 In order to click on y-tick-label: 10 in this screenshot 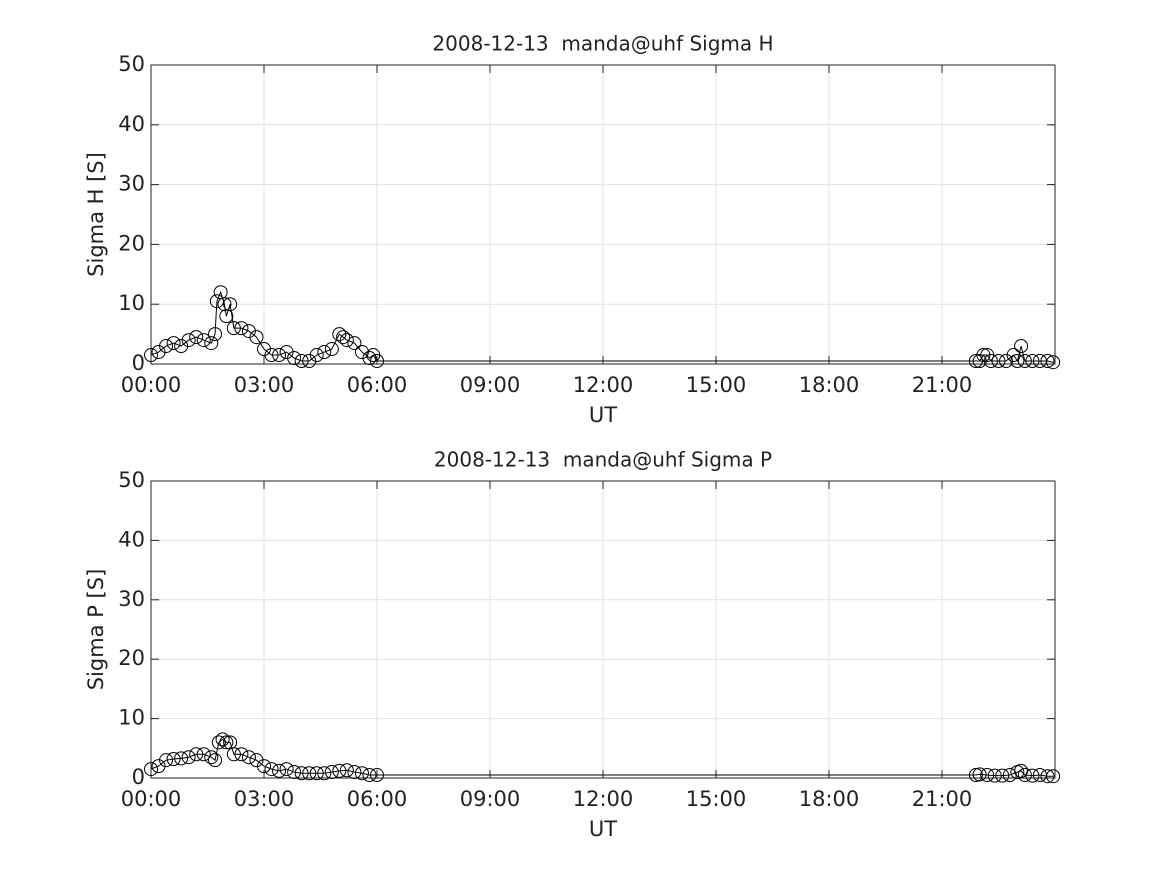, I will do `click(131, 303)`.